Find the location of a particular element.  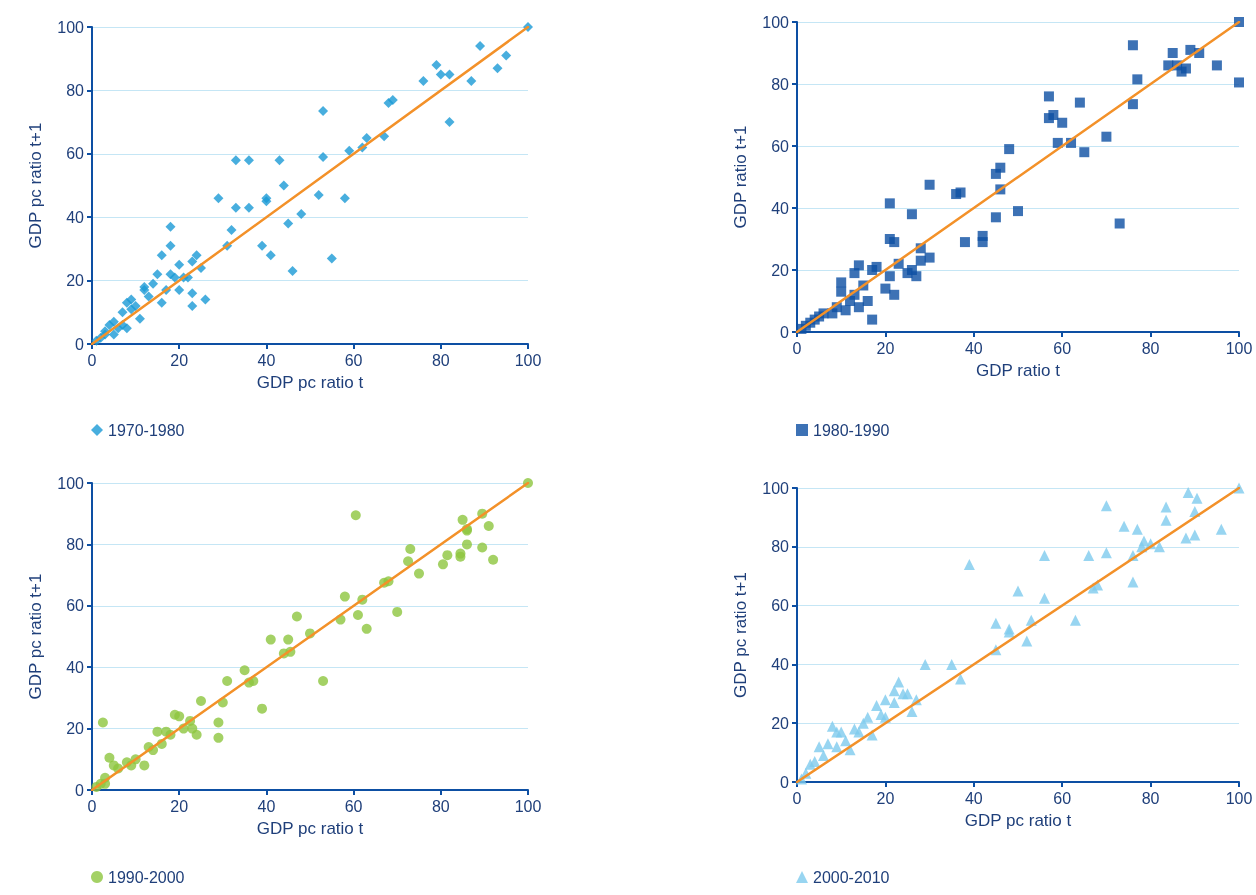

x-axis-title: GDP ratio t is located at coordinates (1018, 370).